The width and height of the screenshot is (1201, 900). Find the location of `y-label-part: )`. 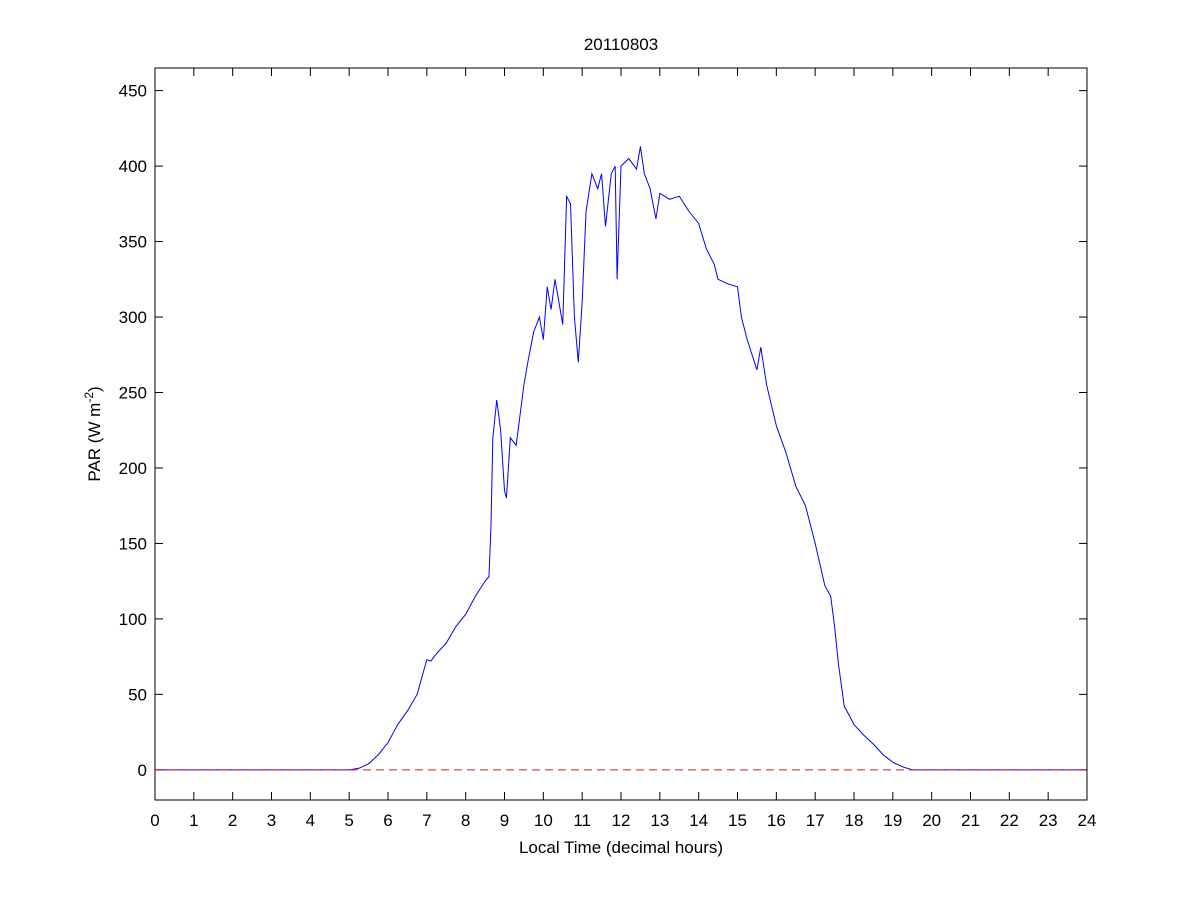

y-label-part: ) is located at coordinates (94, 389).